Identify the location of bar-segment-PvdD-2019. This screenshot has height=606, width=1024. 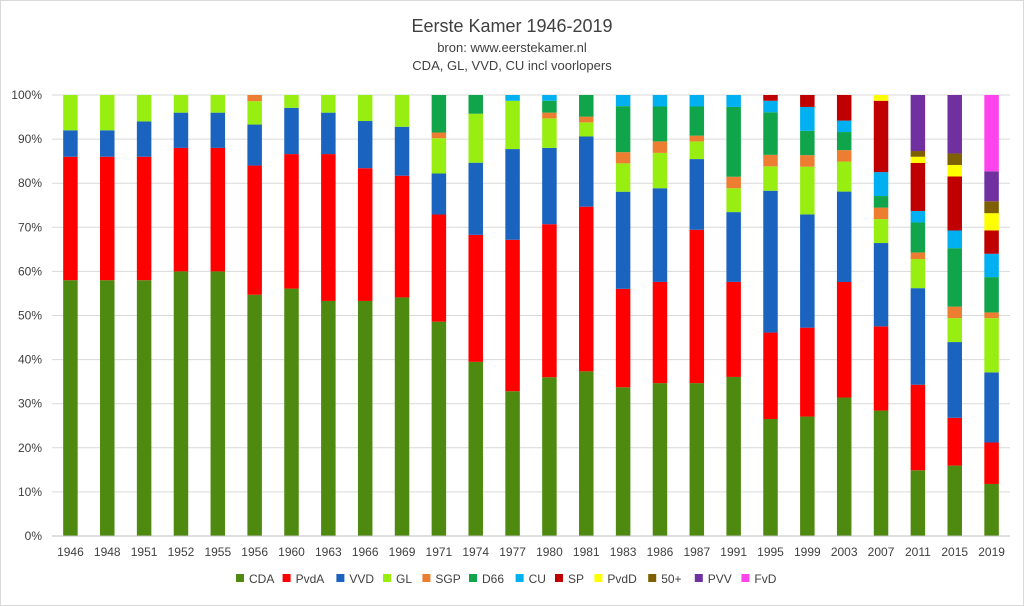
(991, 222).